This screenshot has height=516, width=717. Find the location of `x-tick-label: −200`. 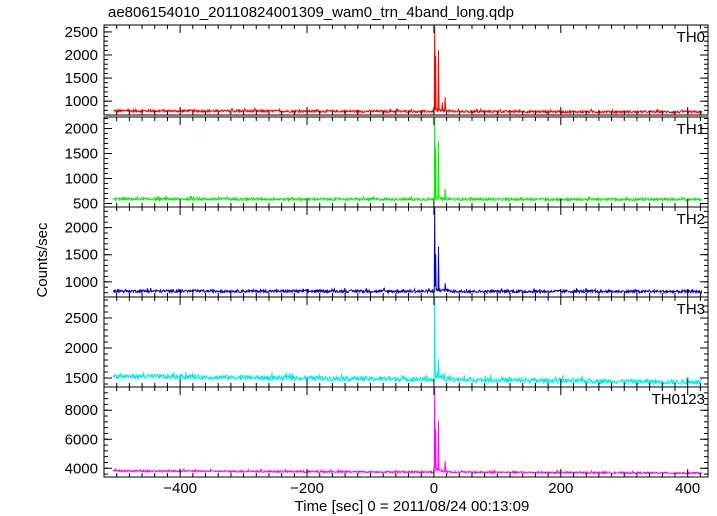

x-tick-label: −200 is located at coordinates (307, 488).